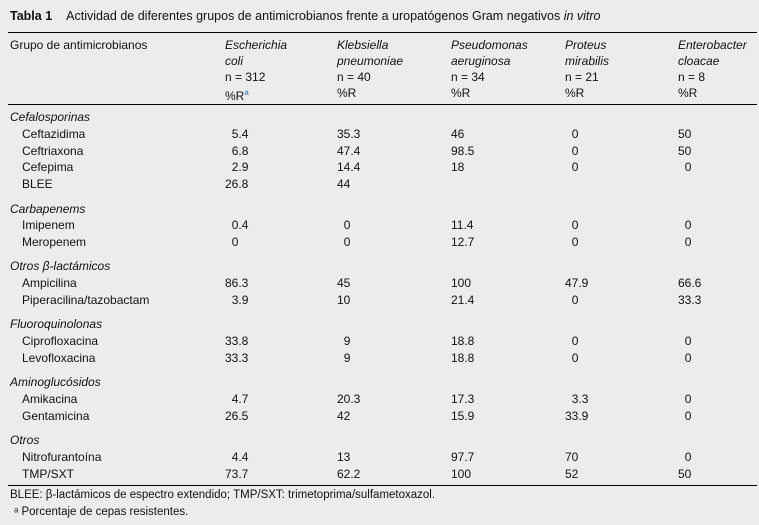  Describe the element at coordinates (49, 283) in the screenshot. I see `drug-name: Ampicilina` at that location.